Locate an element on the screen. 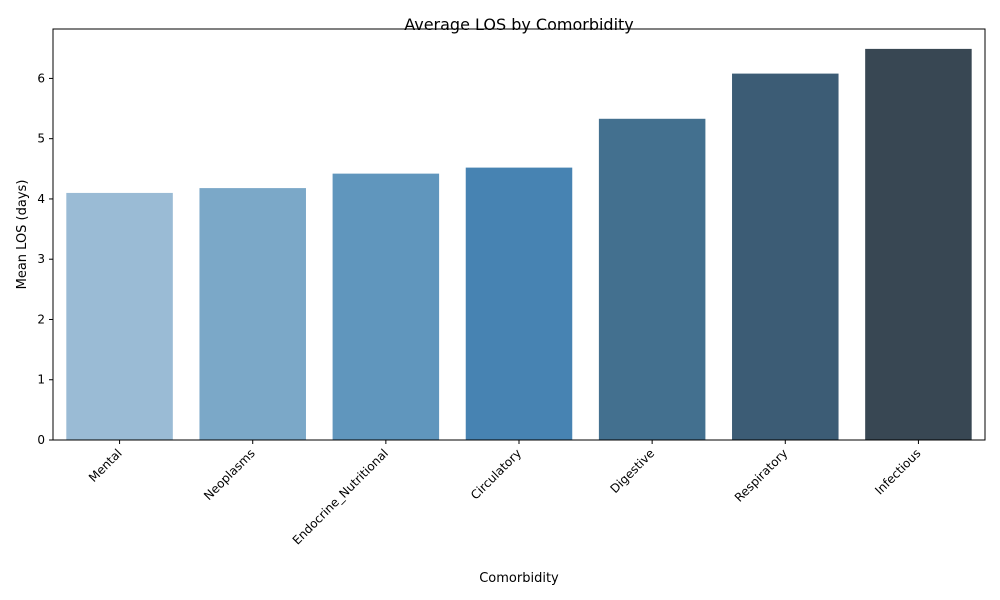 This screenshot has height=600, width=1000. bar-infectious is located at coordinates (918, 244).